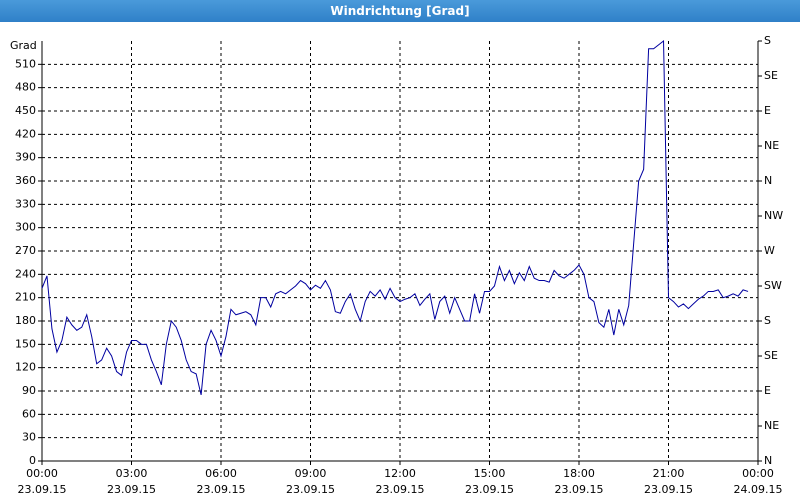 The width and height of the screenshot is (800, 500). What do you see at coordinates (29, 413) in the screenshot?
I see `y-tick-label: 60` at bounding box center [29, 413].